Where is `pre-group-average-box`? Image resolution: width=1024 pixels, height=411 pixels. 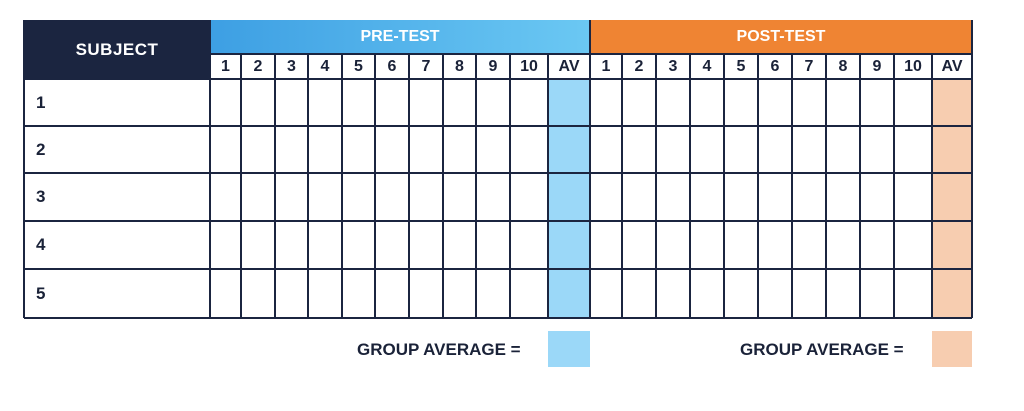 pre-group-average-box is located at coordinates (569, 349).